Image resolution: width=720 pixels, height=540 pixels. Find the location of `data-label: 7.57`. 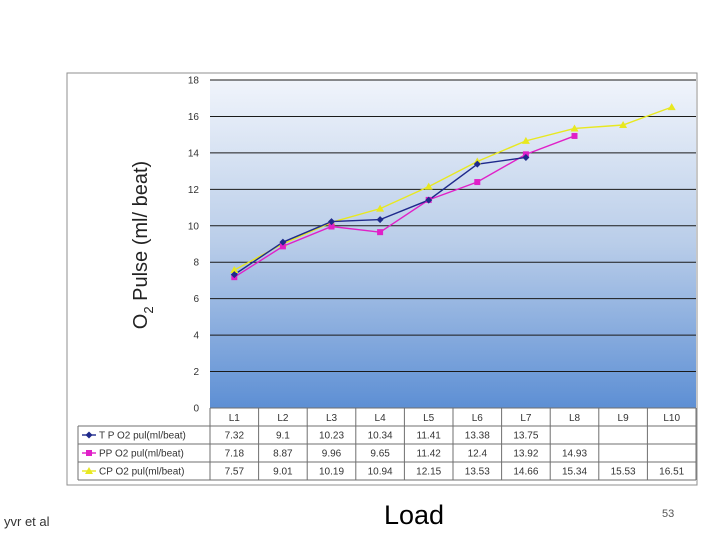

data-label: 7.57 is located at coordinates (235, 472).